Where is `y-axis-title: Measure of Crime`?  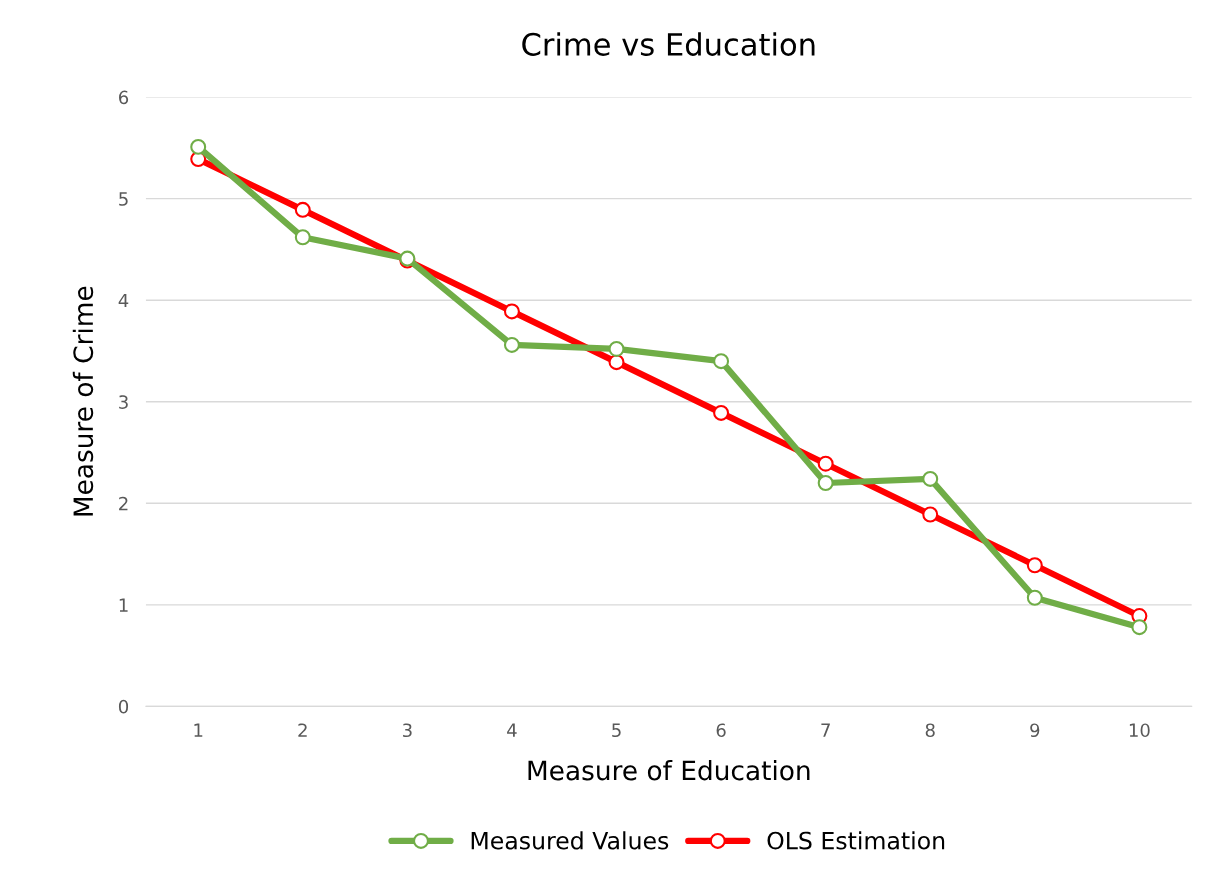 y-axis-title: Measure of Crime is located at coordinates (83, 401).